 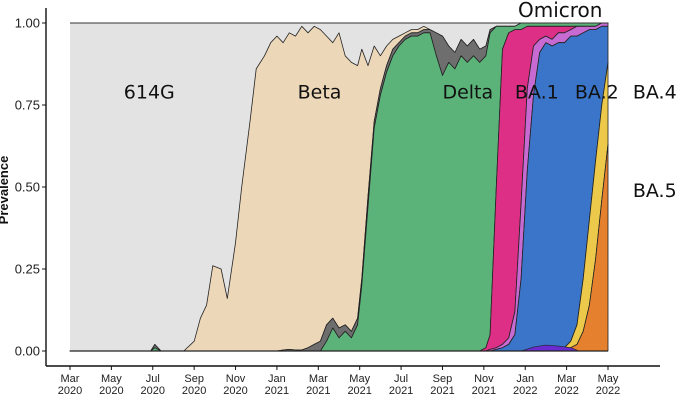 What do you see at coordinates (467, 92) in the screenshot?
I see `variant-label-delta: Delta` at bounding box center [467, 92].